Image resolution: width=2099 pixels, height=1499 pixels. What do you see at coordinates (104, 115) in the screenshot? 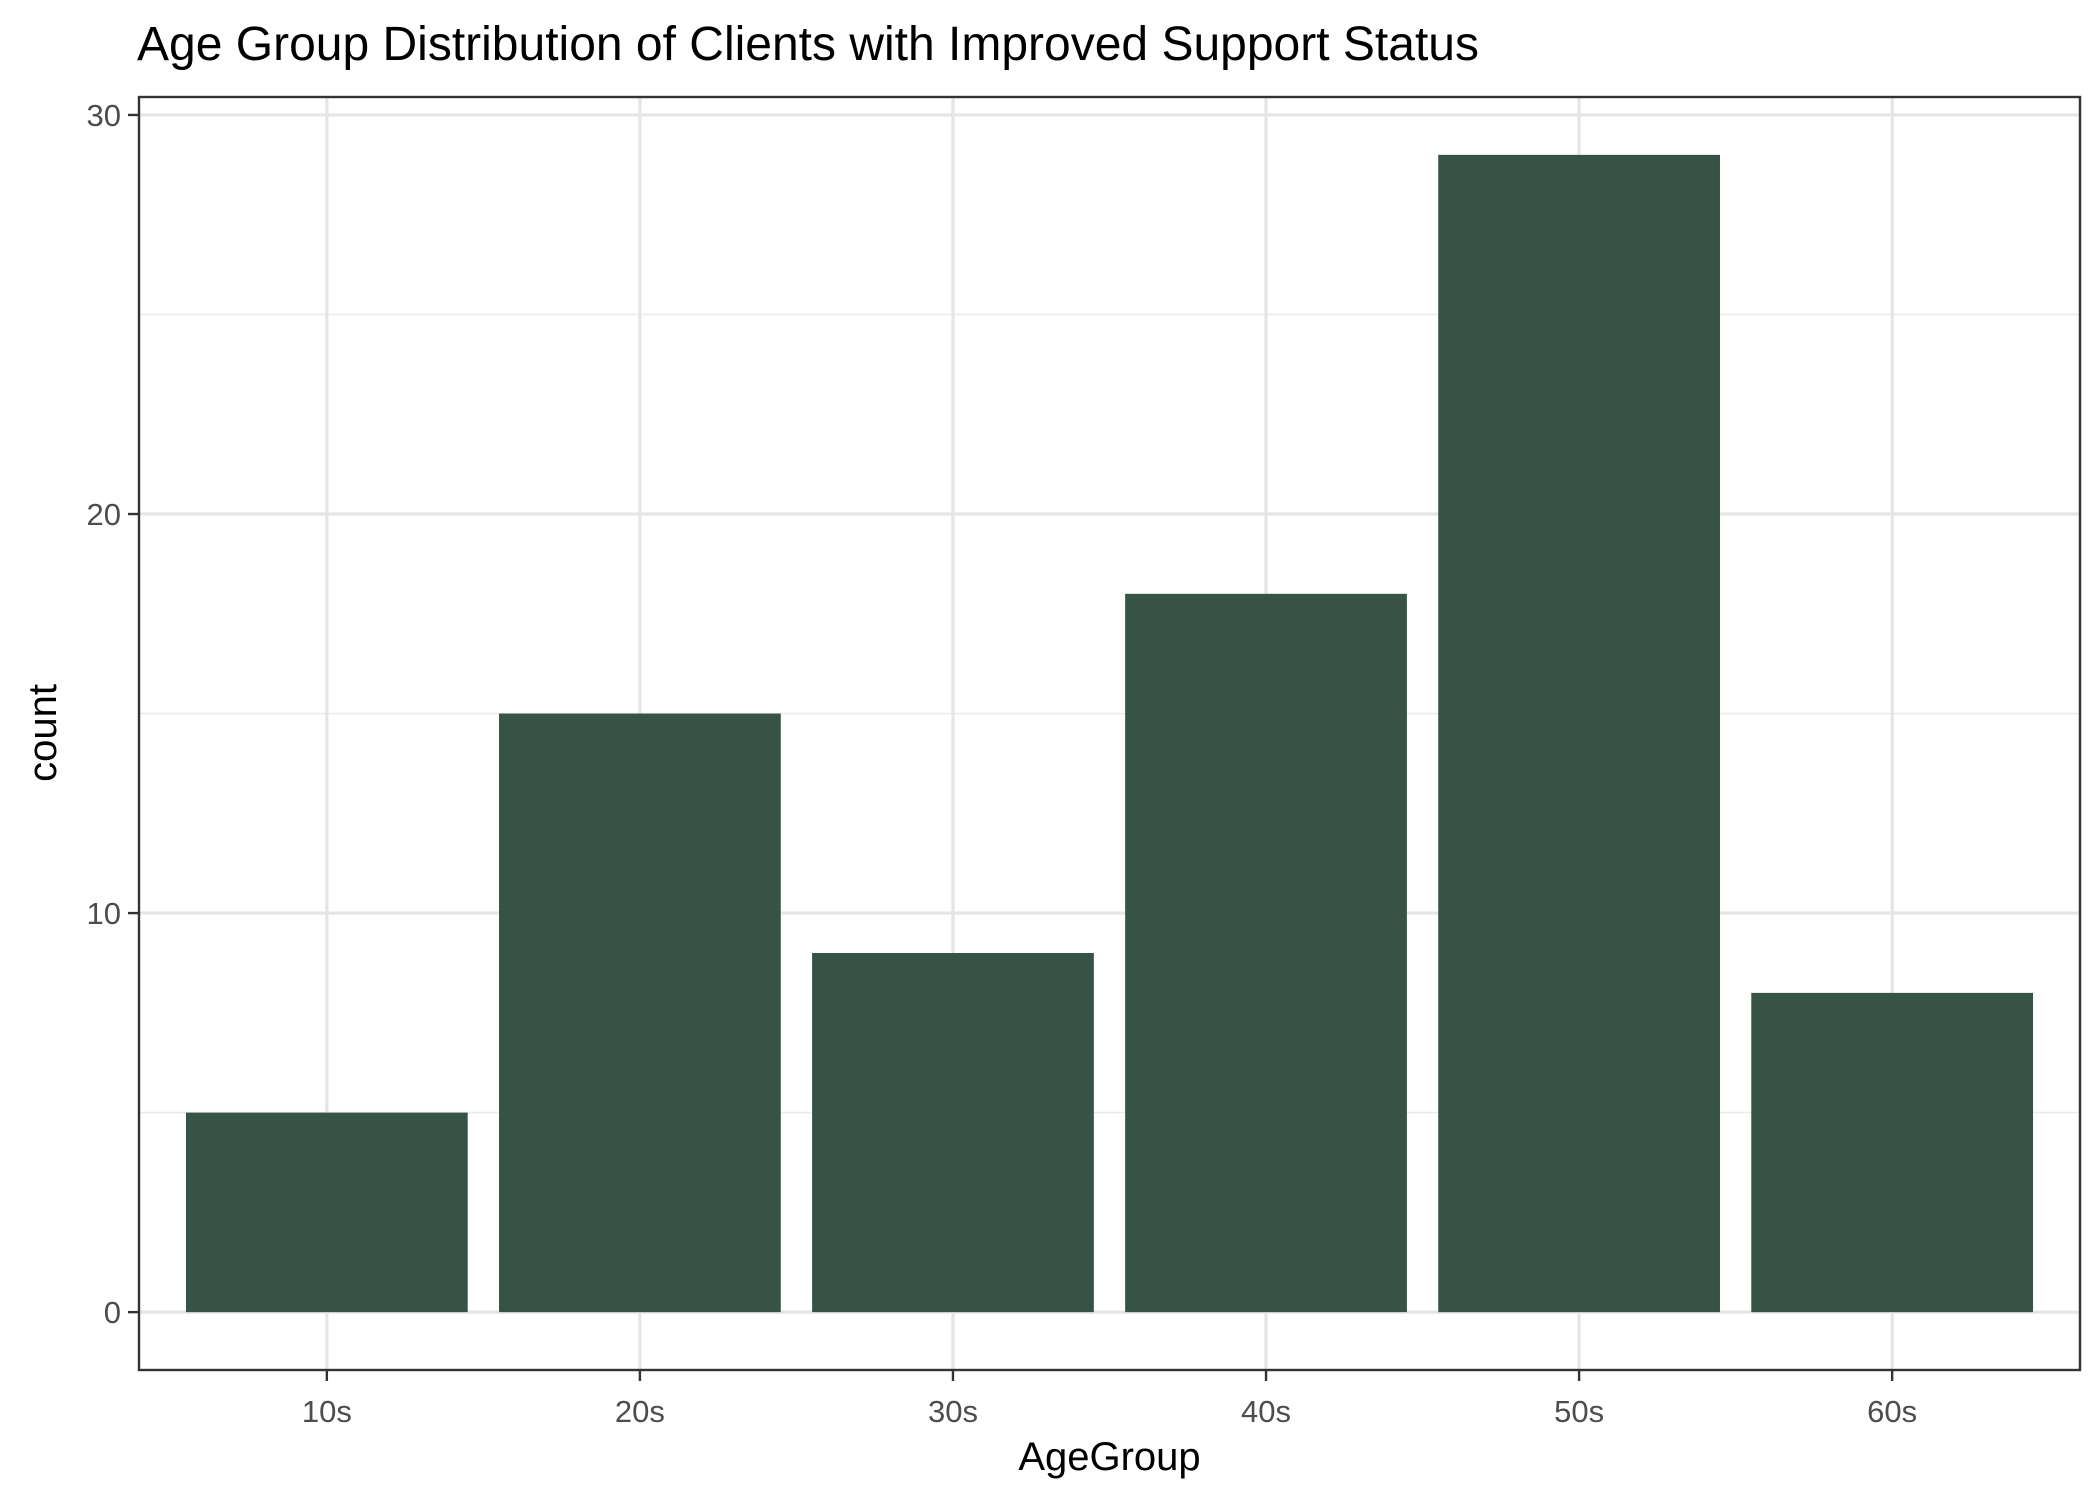
I see `y-tick-label: 30` at bounding box center [104, 115].